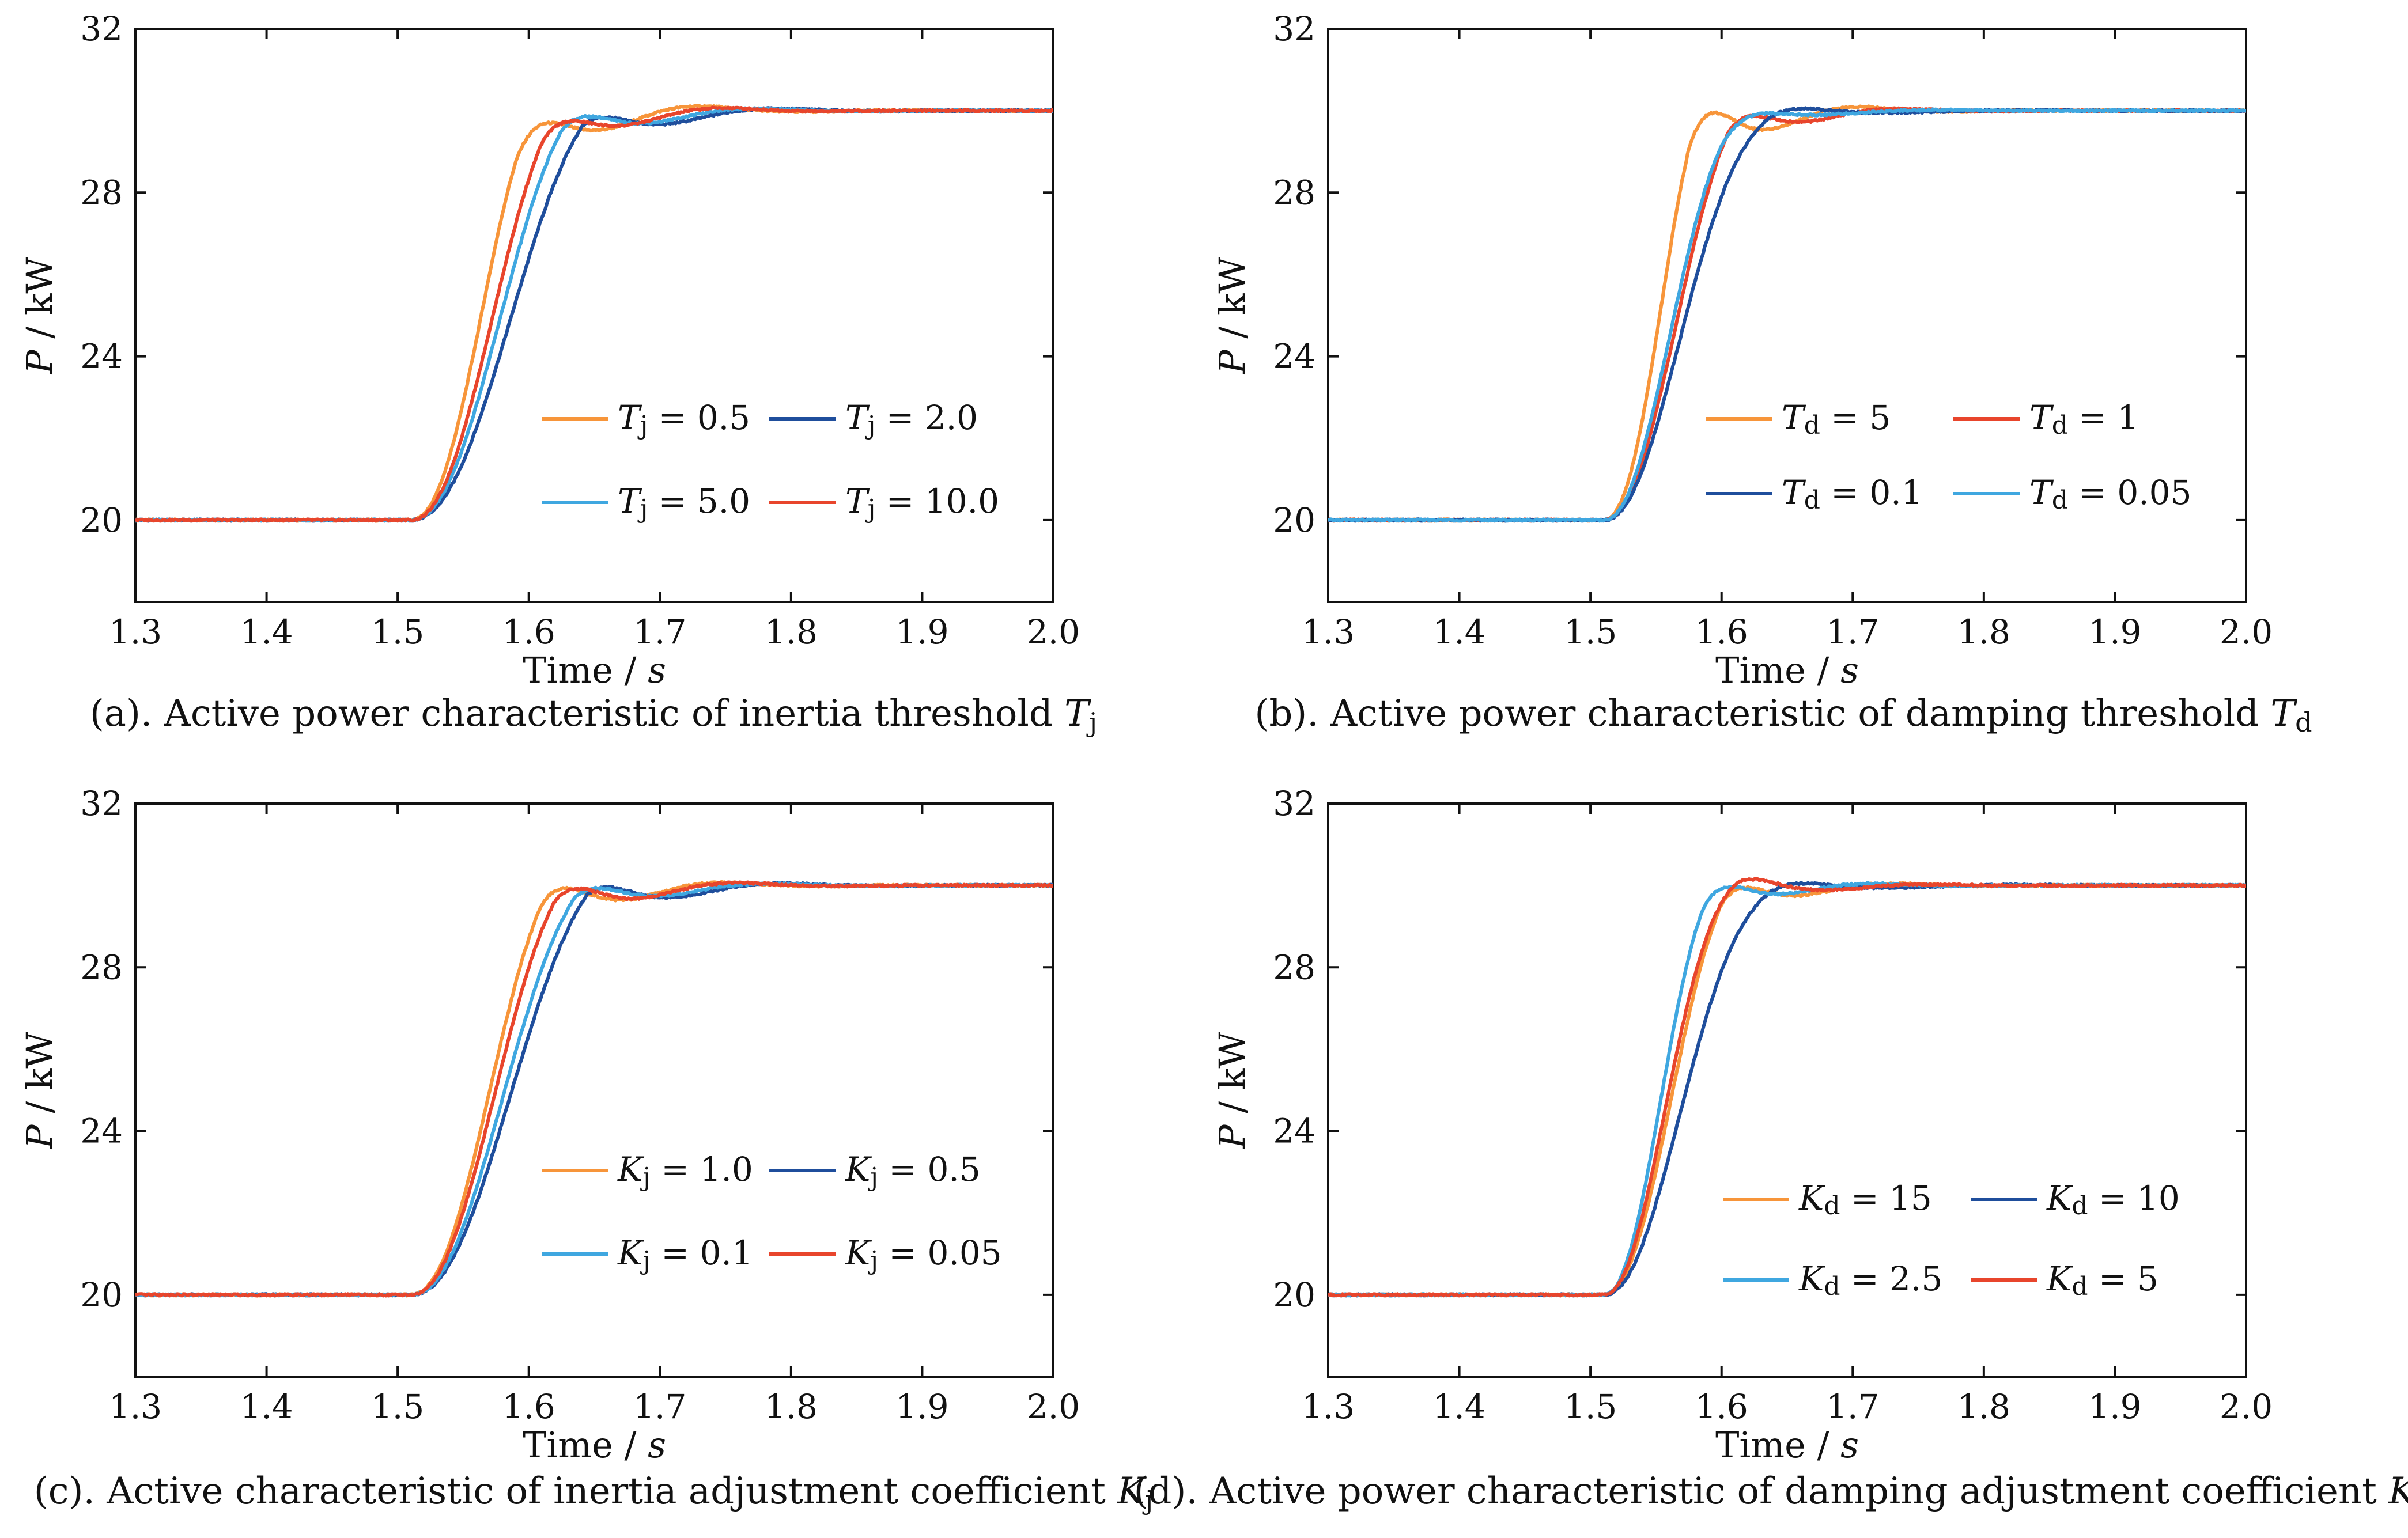 This screenshot has width=2408, height=1538. I want to click on legend: Kd = 15 Kd = 10 Kd = 2.5 Kd = 5, so click(1951, 1240).